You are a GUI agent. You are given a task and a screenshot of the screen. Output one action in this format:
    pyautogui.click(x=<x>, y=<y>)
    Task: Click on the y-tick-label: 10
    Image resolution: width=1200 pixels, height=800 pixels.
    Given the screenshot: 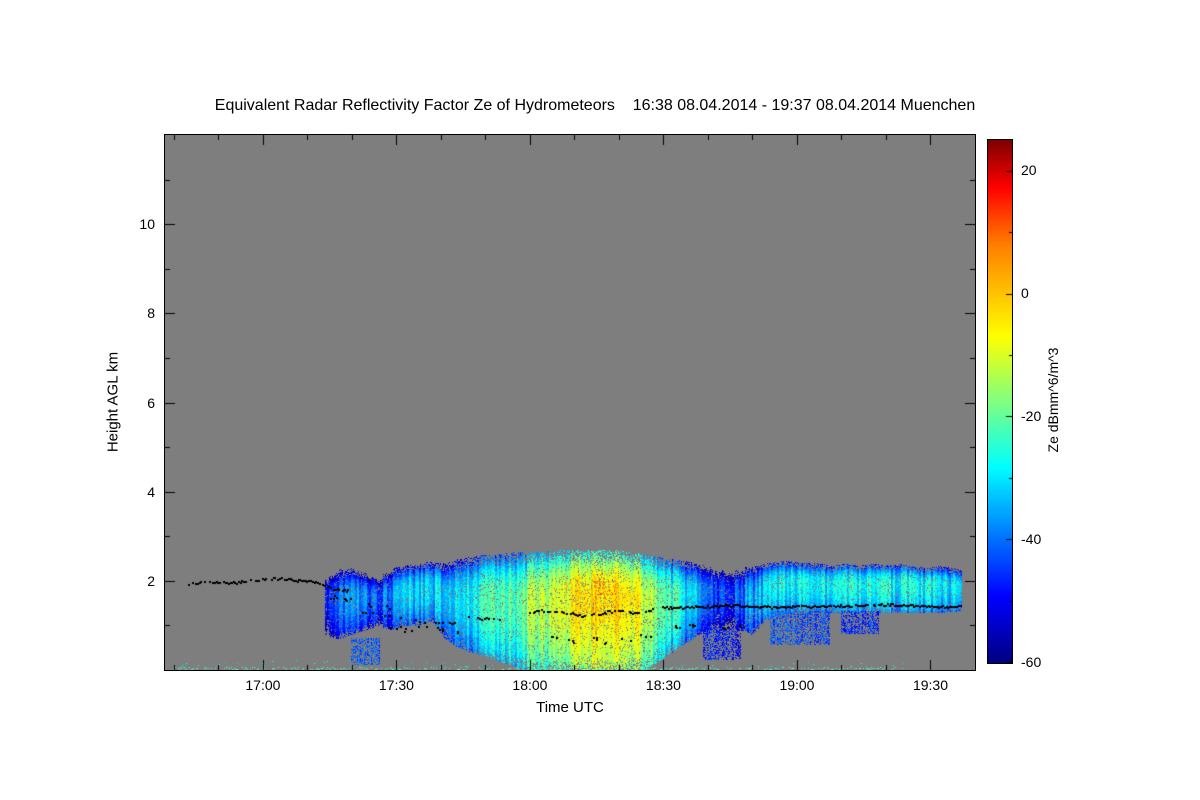 What is the action you would take?
    pyautogui.click(x=147, y=224)
    